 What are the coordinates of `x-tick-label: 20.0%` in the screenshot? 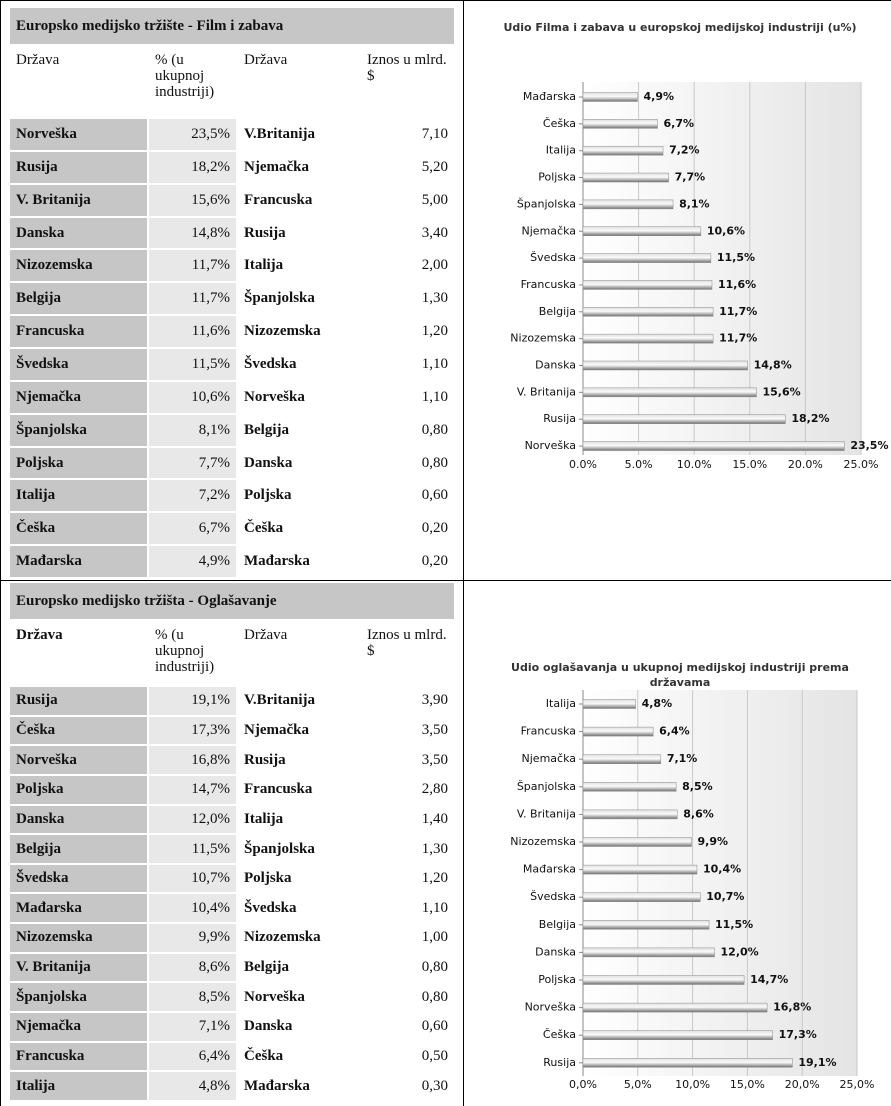 It's located at (805, 464).